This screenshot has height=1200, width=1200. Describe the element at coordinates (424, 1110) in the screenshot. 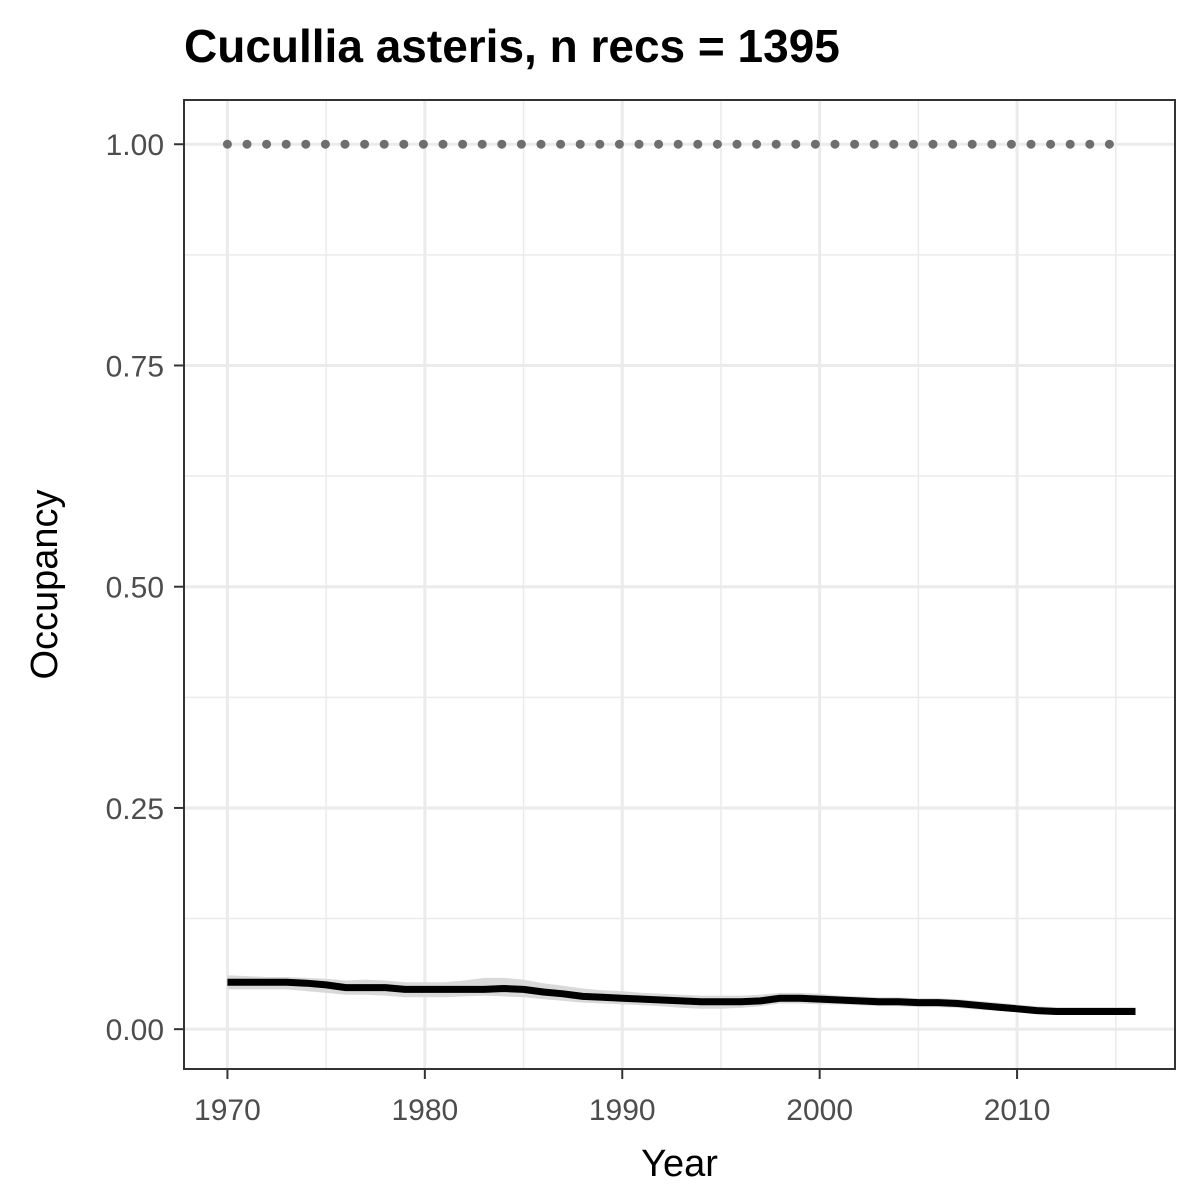

I see `x-tick-label: 1980` at that location.